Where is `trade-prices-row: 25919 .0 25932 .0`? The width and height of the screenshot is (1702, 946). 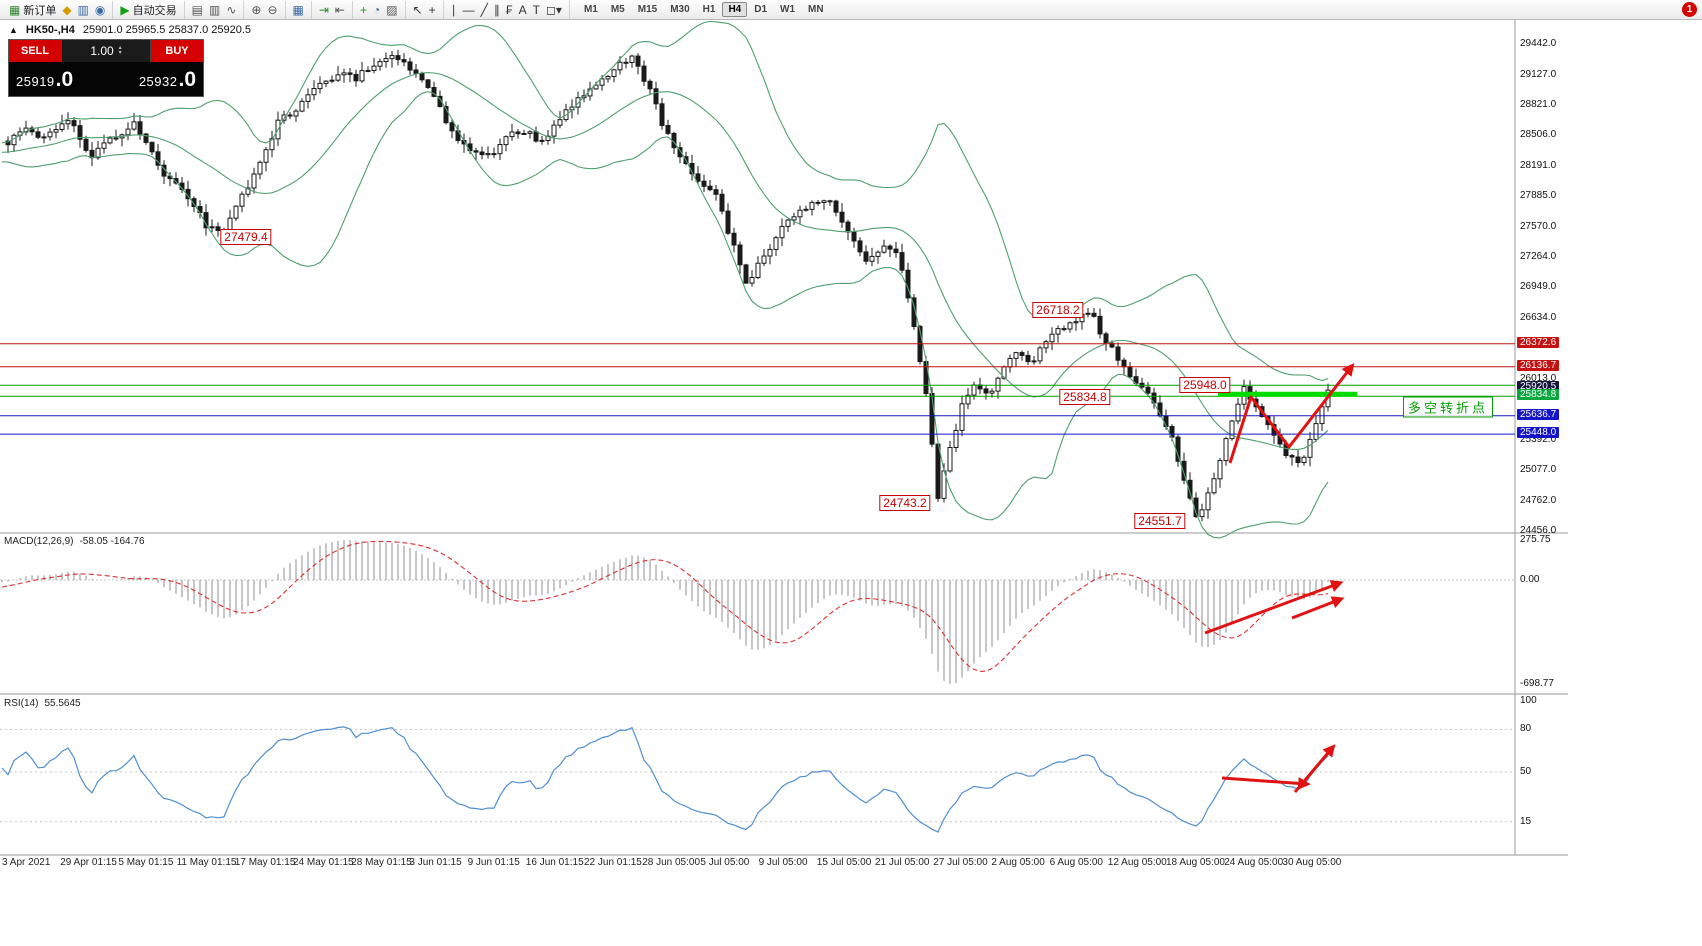
trade-prices-row: 25919 .0 25932 .0 is located at coordinates (106, 79).